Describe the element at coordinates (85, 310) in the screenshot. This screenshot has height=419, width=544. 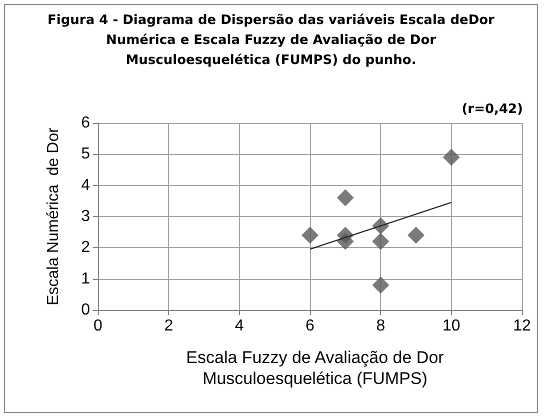
I see `y-tick-label: 0` at that location.